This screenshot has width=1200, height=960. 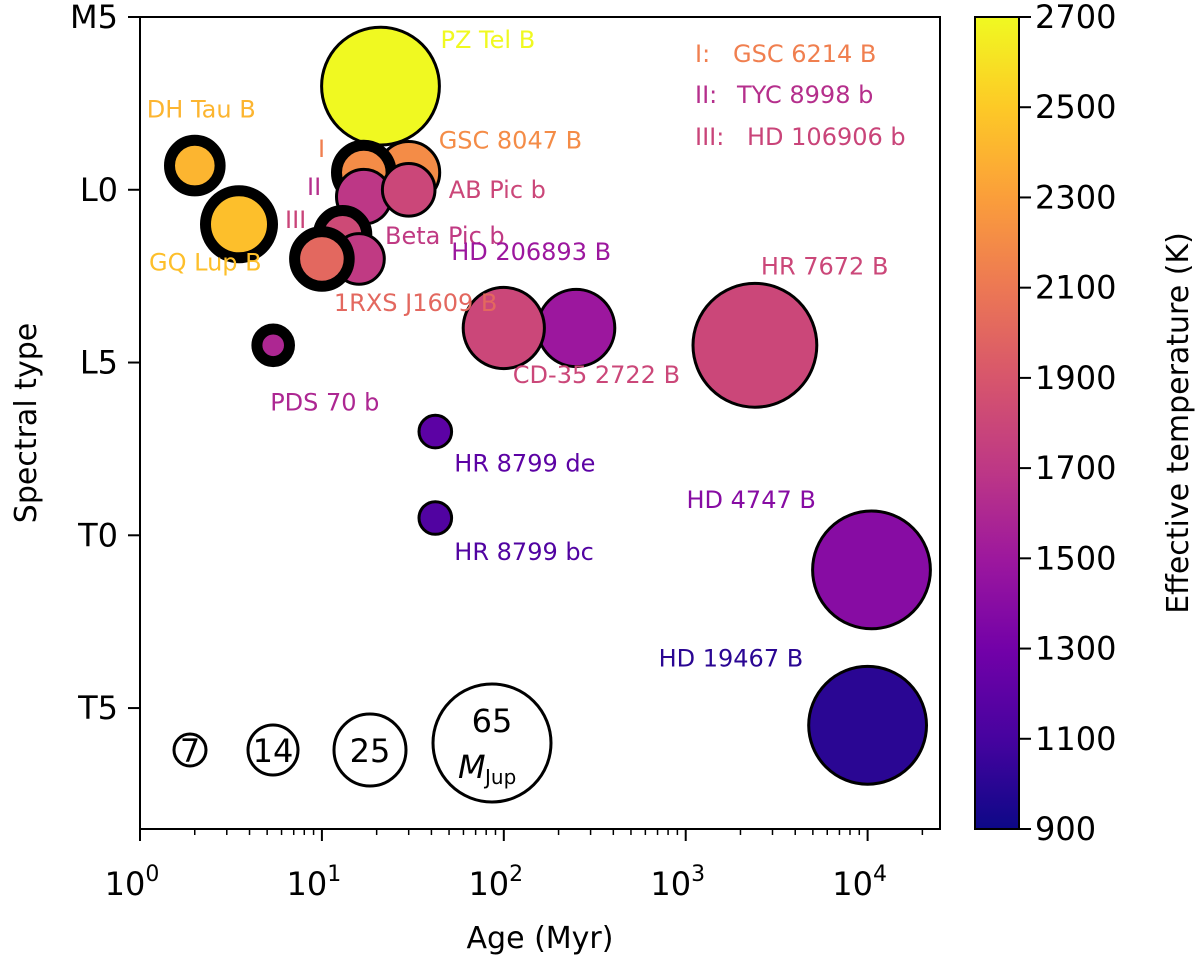 I want to click on point-ab-pic-b, so click(x=408, y=190).